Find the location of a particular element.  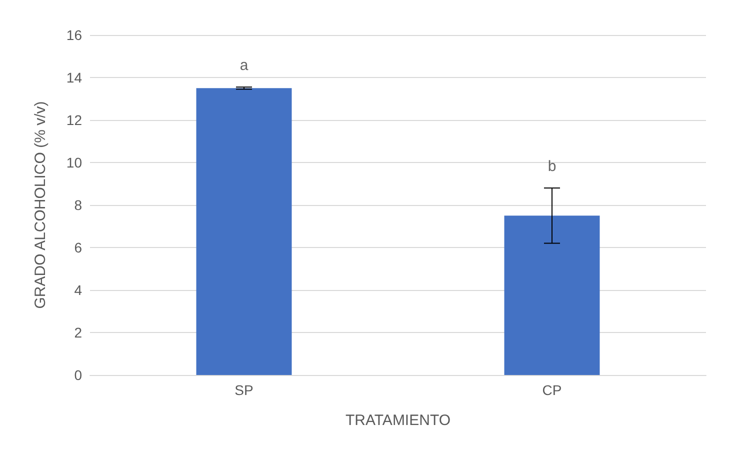

y-axis-title: GRADO ALCOHOLICO (% v/v) is located at coordinates (40, 205).